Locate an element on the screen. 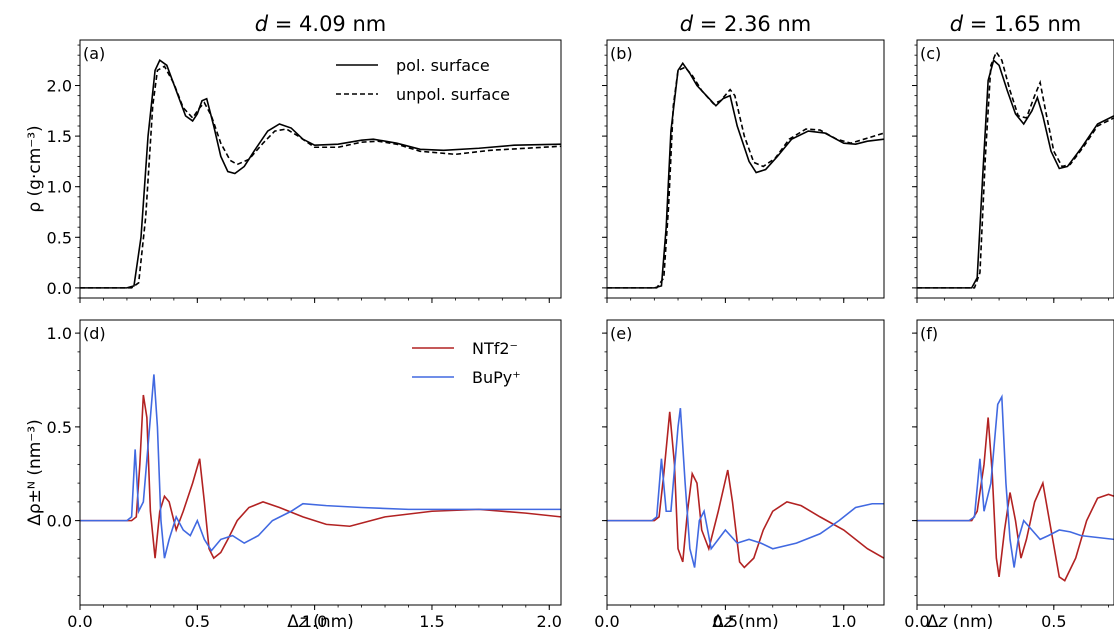  y-axis-label: Δρ±ᴺ (nm⁻³) is located at coordinates (35, 472).